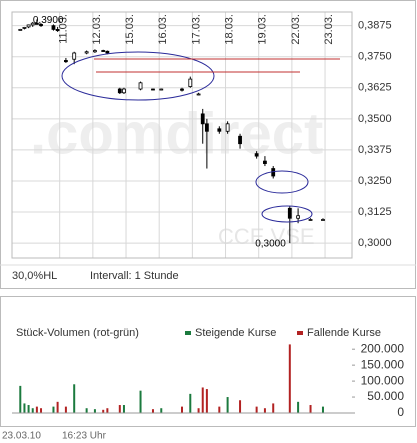 The image size is (417, 443). What do you see at coordinates (97, 29) in the screenshot?
I see `x-tick-label: 12.03.` at bounding box center [97, 29].